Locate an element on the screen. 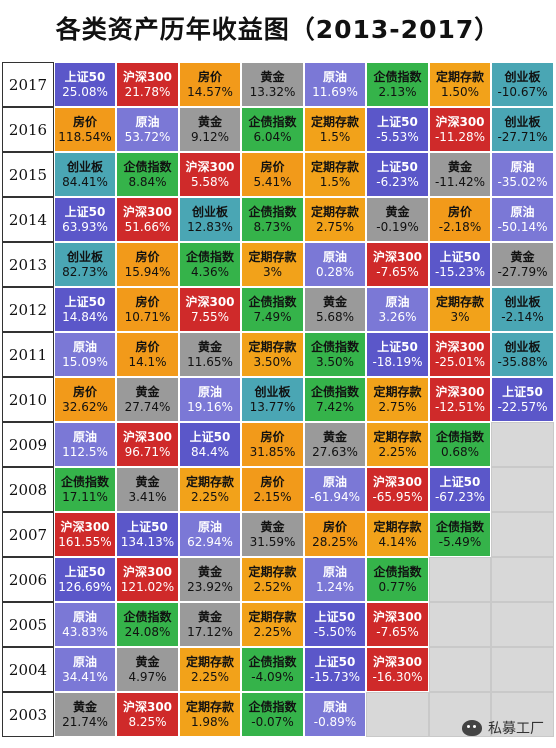 This screenshot has height=748, width=556. asset-cell: 房价 5.41% is located at coordinates (272, 174).